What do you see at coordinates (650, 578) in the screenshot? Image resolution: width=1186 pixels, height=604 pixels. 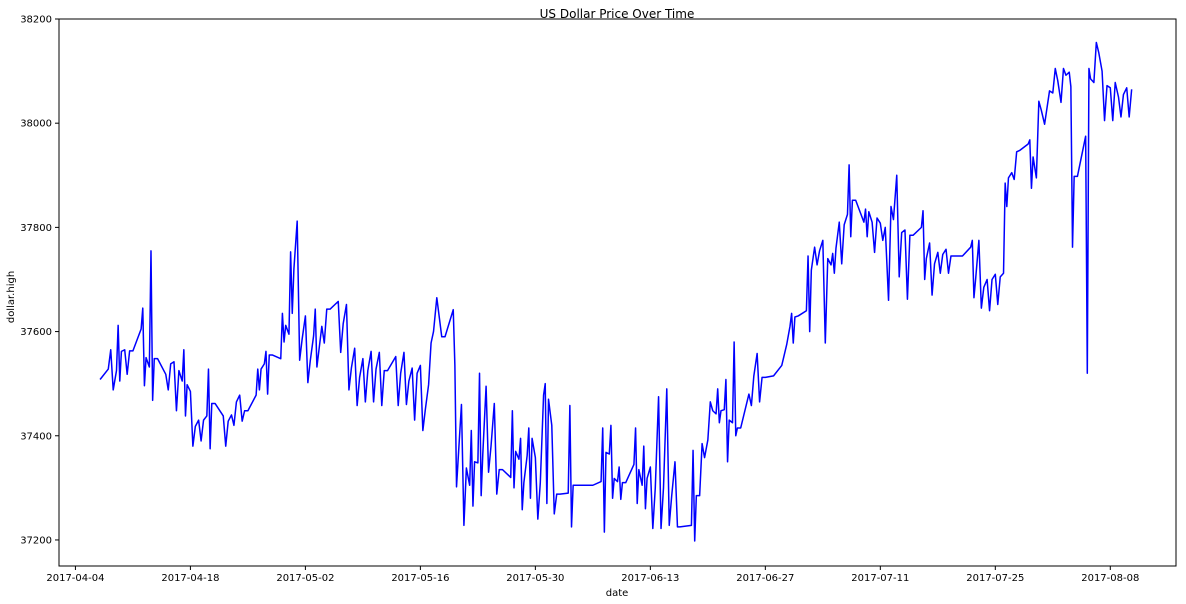 I see `x-tick-label: 2017-06-13` at bounding box center [650, 578].